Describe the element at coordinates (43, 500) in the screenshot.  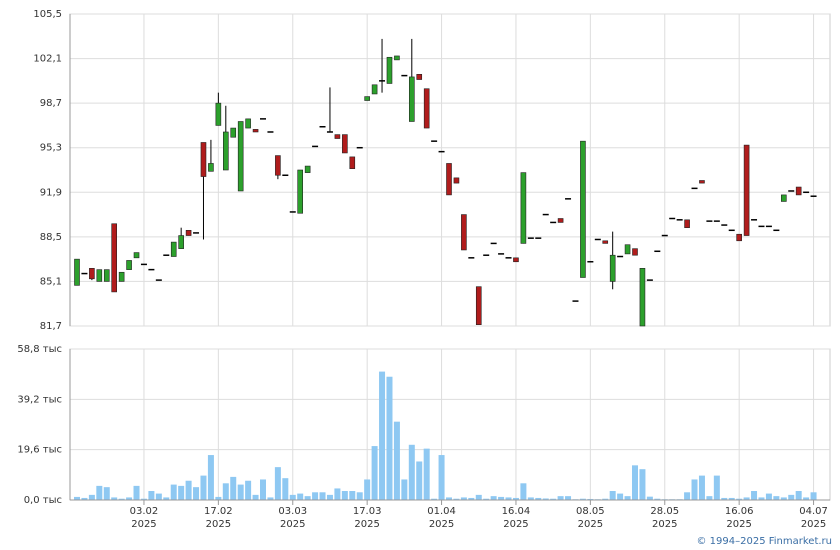
I see `y-tick-label: 0,0 тыс` at that location.